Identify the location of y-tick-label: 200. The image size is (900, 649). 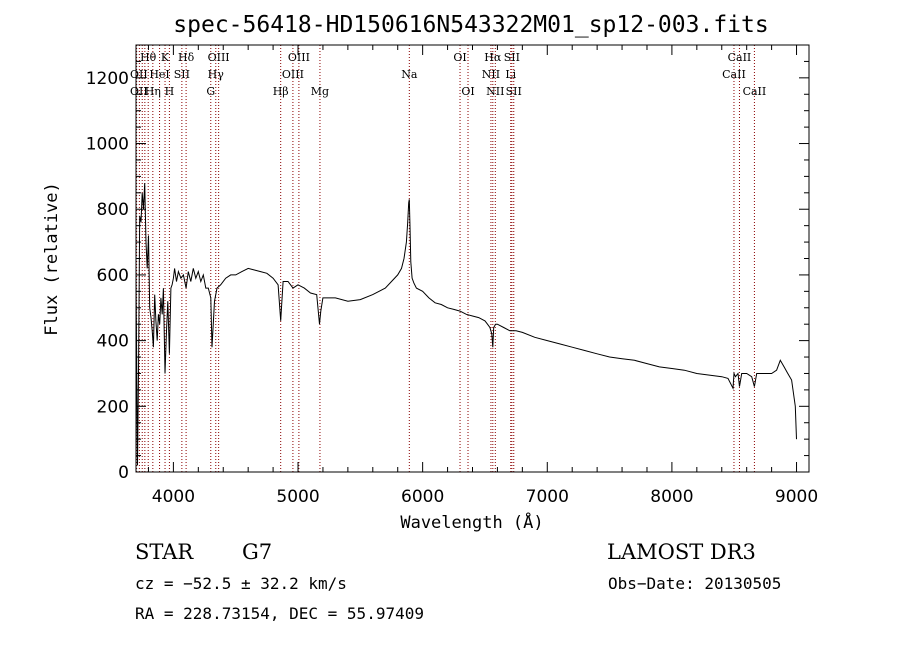
(113, 407).